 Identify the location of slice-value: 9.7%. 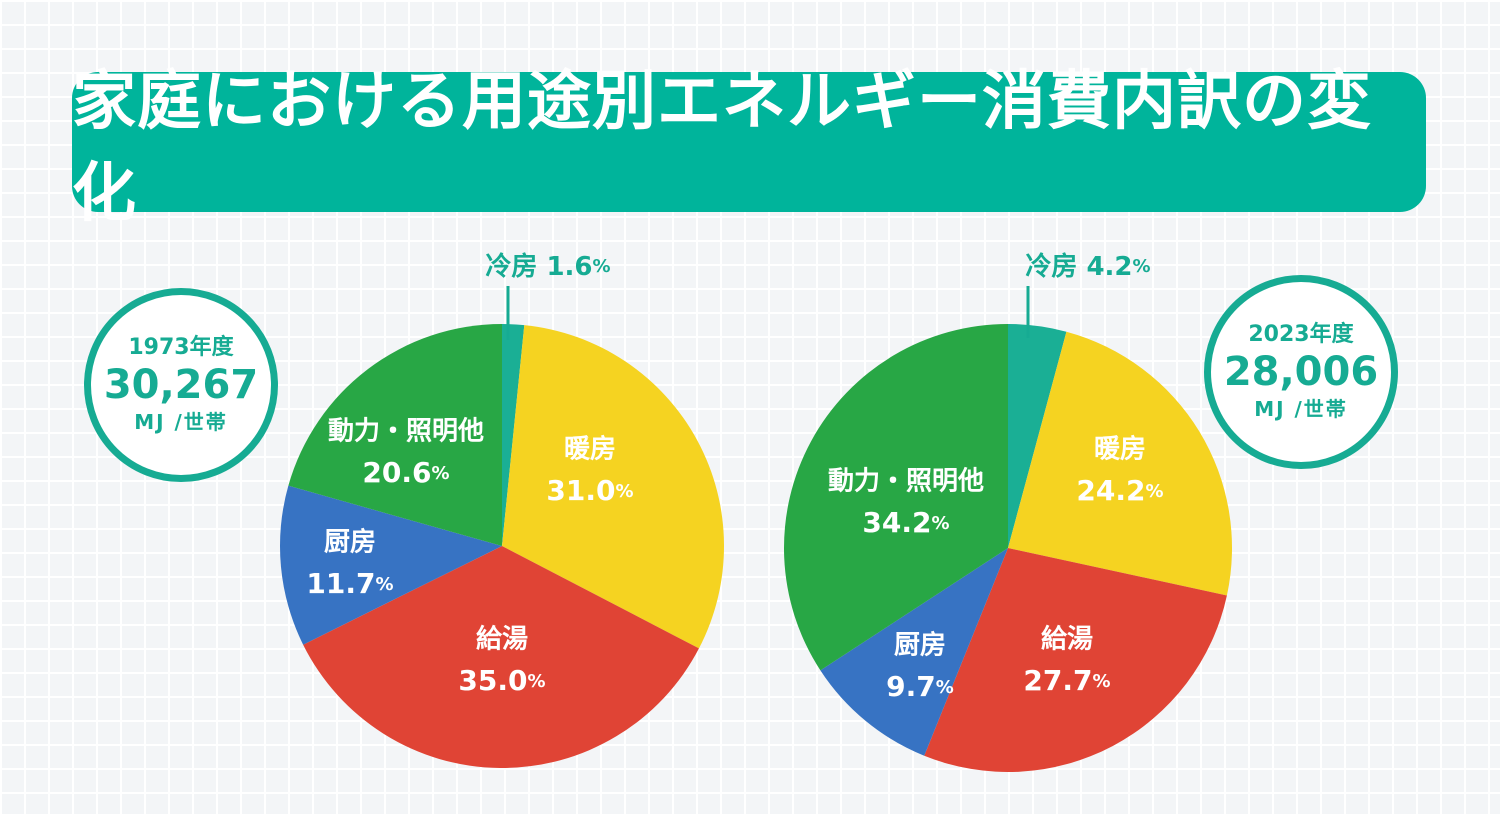
(920, 686).